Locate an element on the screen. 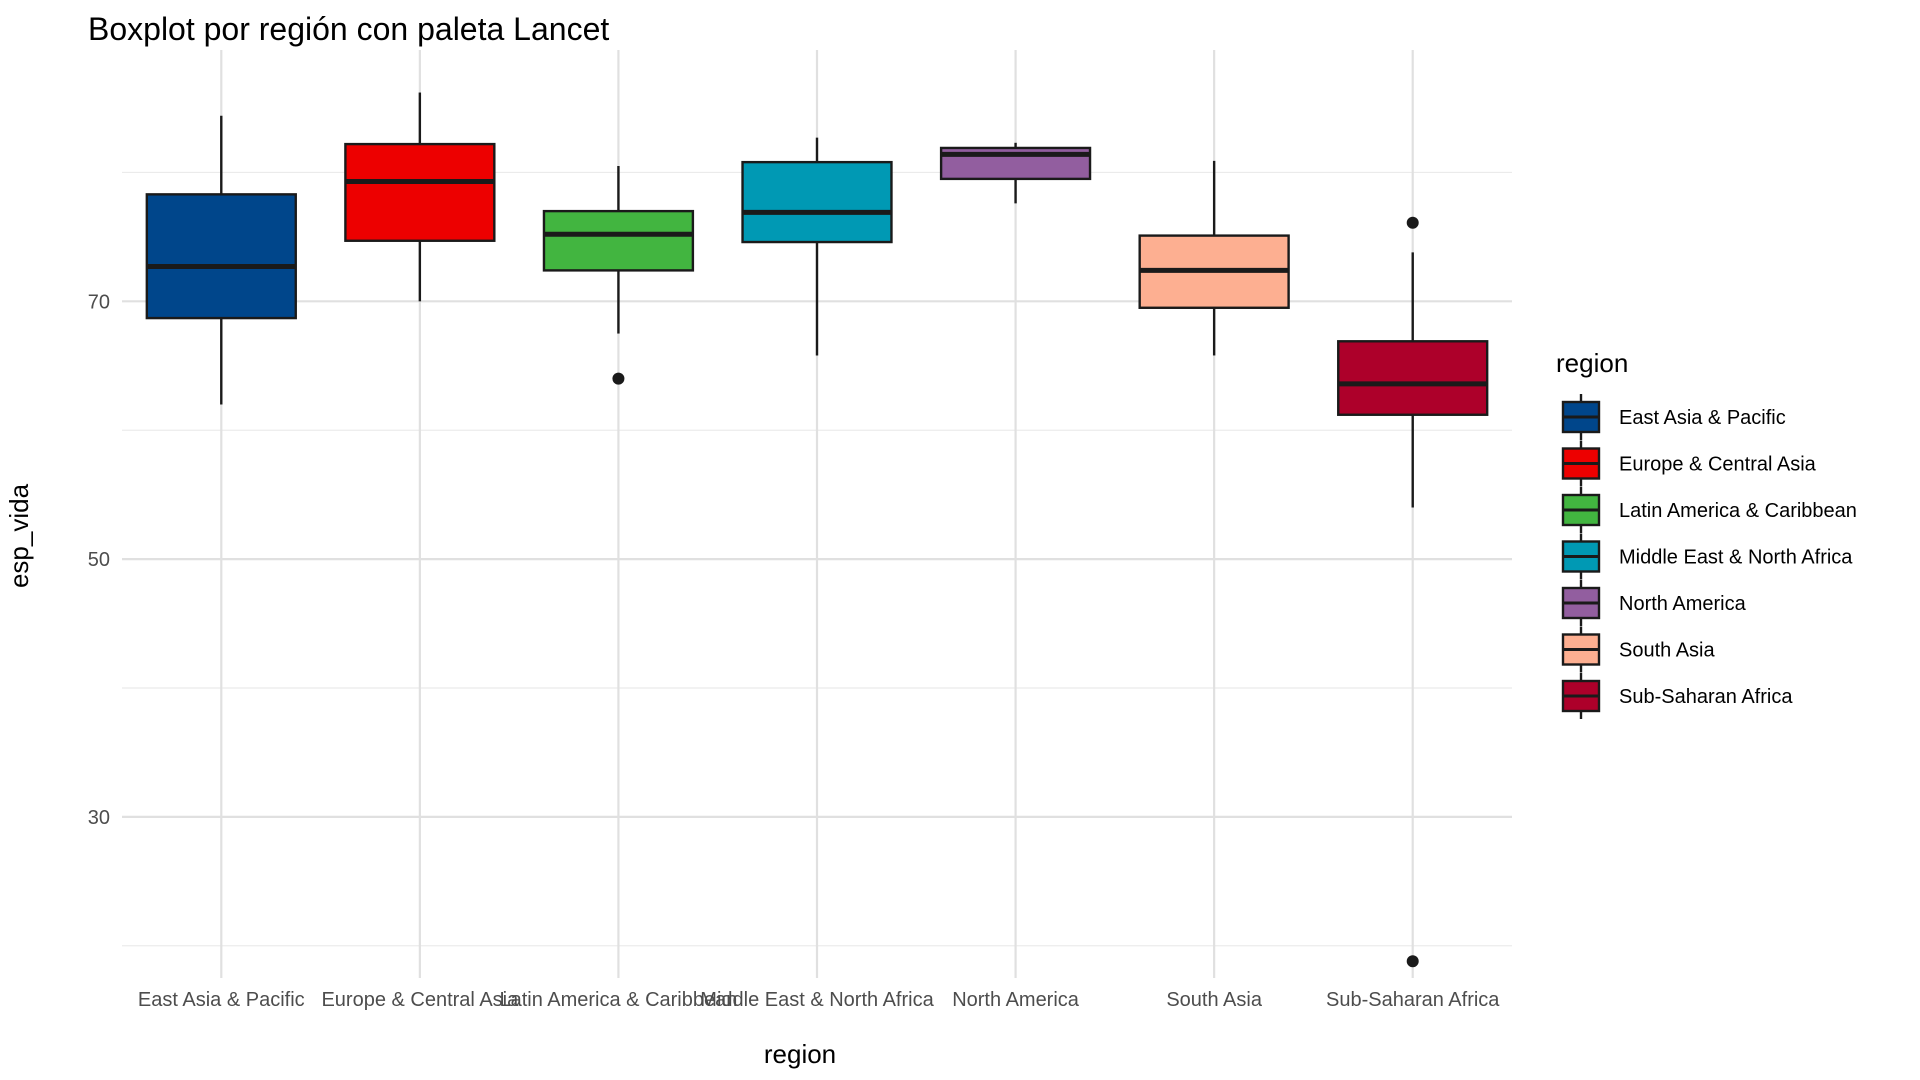 This screenshot has height=1080, width=1920. legend-label: Europe & Central Asia is located at coordinates (1718, 465).